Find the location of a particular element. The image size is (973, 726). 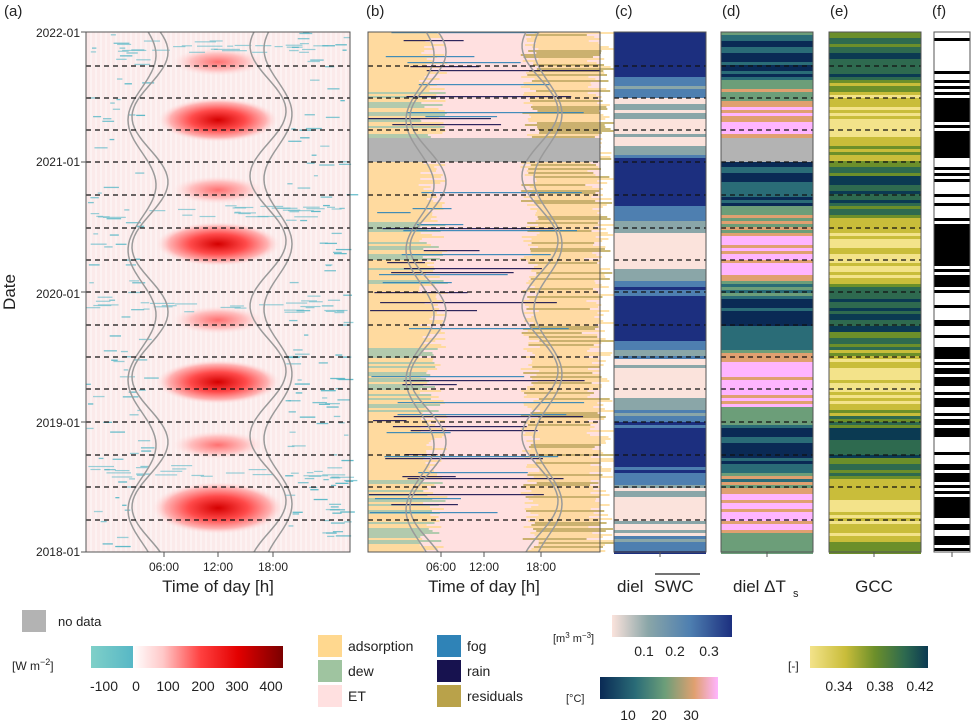

legend-swatch-fog is located at coordinates (449, 646).